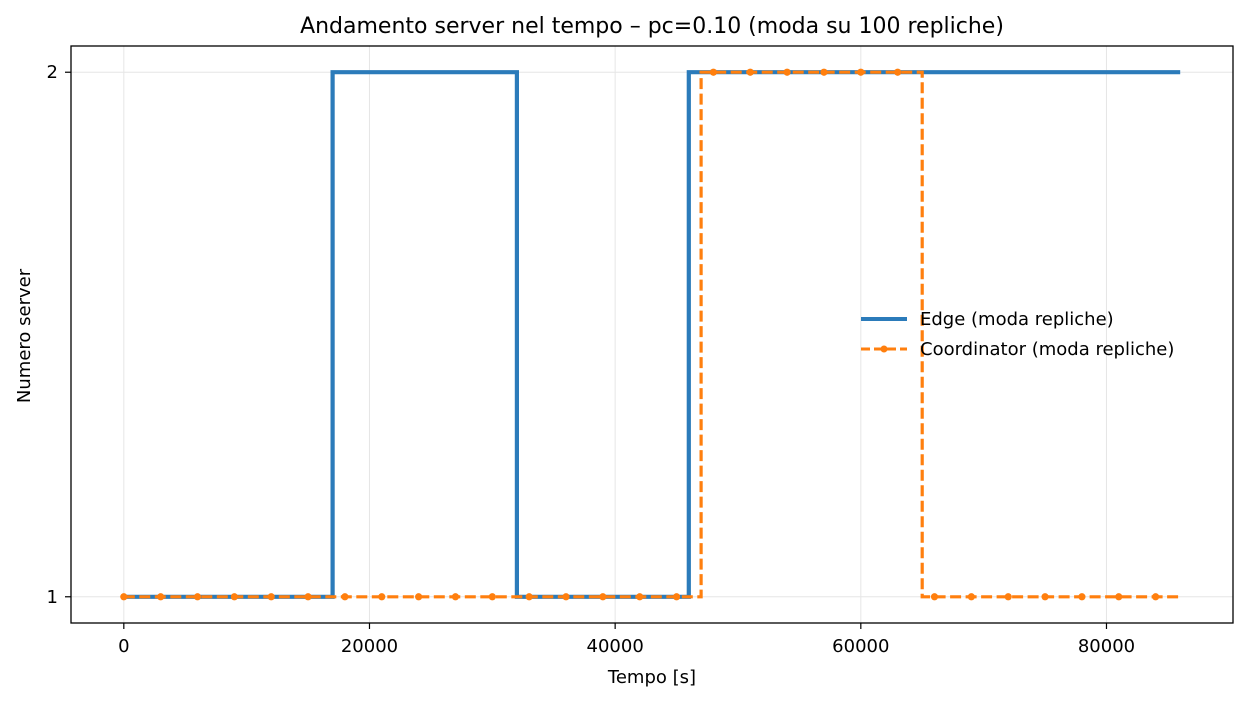 Image resolution: width=1248 pixels, height=701 pixels. What do you see at coordinates (651, 677) in the screenshot?
I see `x-axis-label: Tempo [s]` at bounding box center [651, 677].